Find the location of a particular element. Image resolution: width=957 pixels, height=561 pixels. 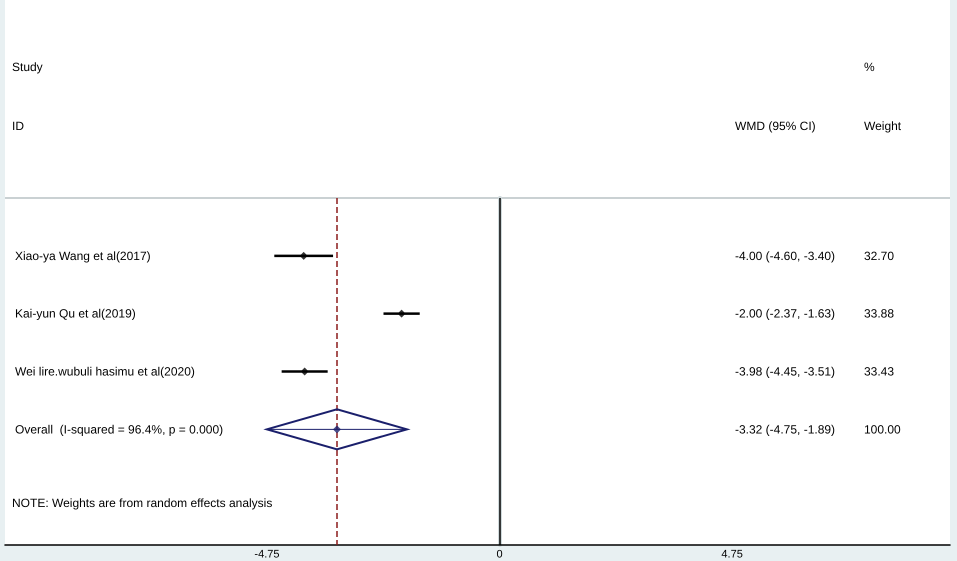

text: WMD (95% CI) is located at coordinates (775, 126).